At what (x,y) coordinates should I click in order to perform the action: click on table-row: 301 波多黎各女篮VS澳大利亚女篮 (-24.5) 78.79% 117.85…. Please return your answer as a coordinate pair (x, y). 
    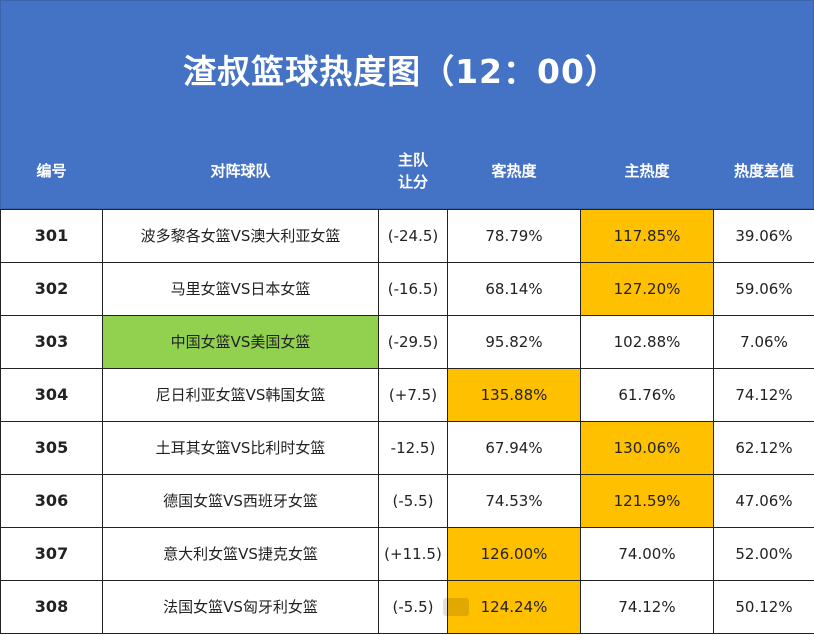
    Looking at the image, I should click on (407, 235).